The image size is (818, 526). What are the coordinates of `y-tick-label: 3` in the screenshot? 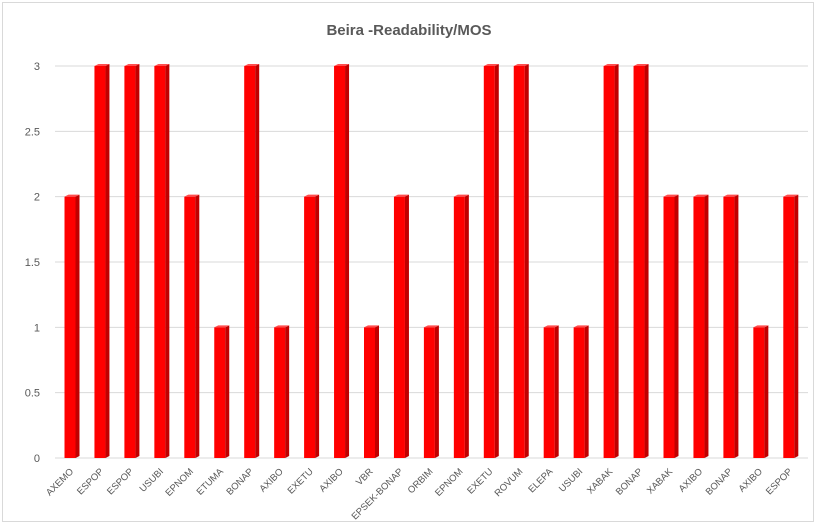 It's located at (37, 67).